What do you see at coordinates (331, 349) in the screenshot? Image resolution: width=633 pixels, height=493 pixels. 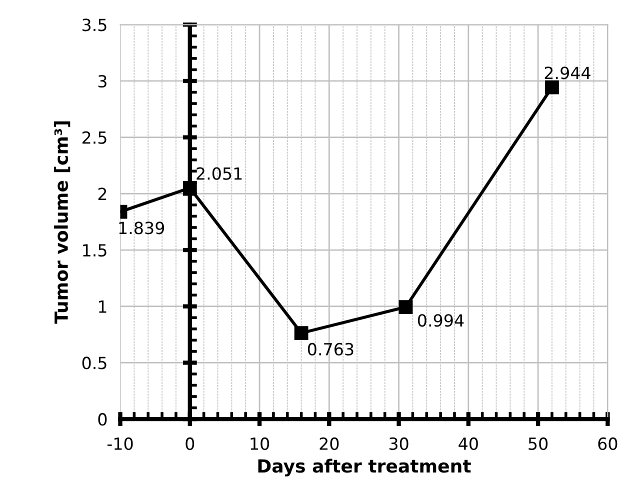 I see `data-label: 0.763` at bounding box center [331, 349].